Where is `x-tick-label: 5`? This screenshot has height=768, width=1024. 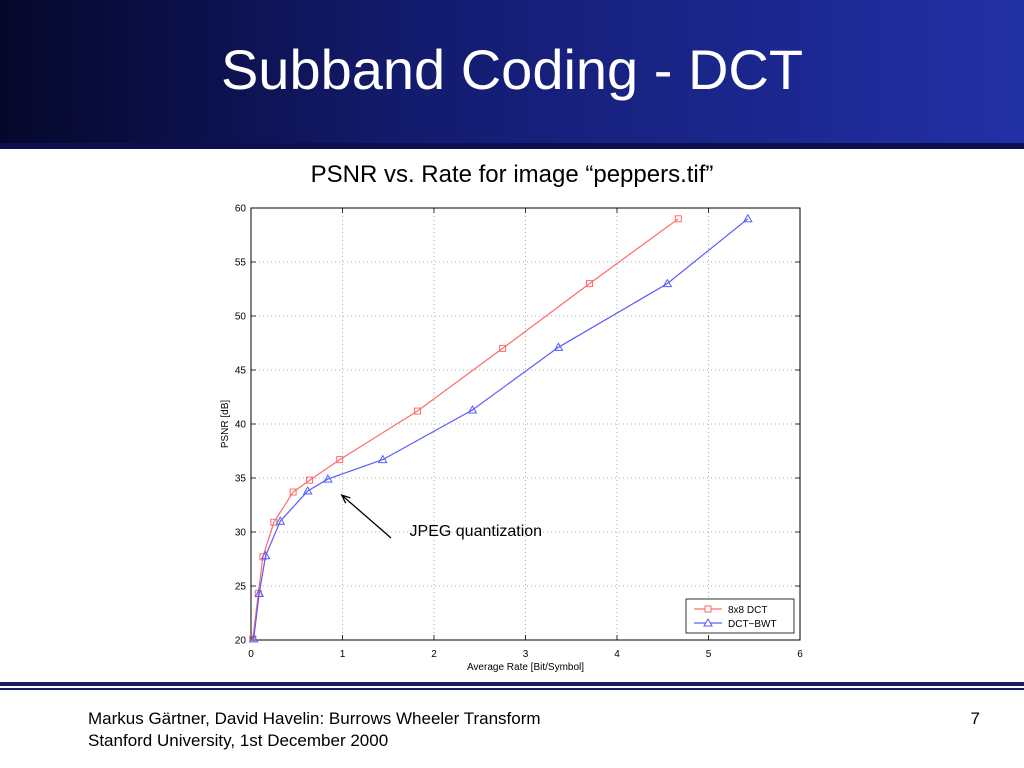
x-tick-label: 5 is located at coordinates (709, 654).